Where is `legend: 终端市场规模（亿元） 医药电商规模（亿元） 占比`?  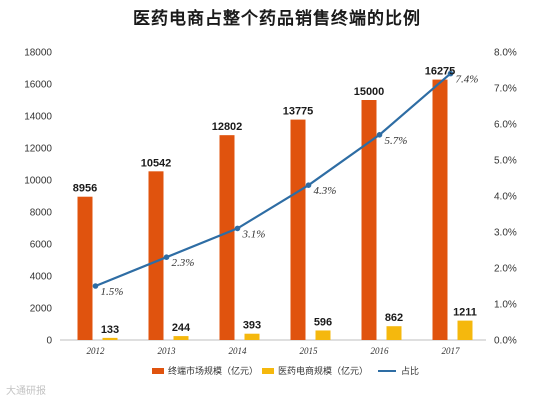
legend: 终端市场规模（亿元） 医药电商规模（亿元） 占比 is located at coordinates (285, 371).